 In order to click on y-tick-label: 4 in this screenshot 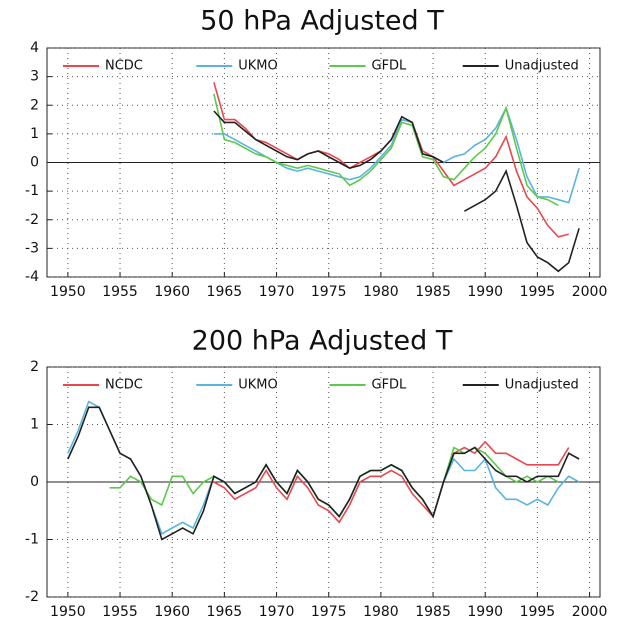, I will do `click(34, 48)`.